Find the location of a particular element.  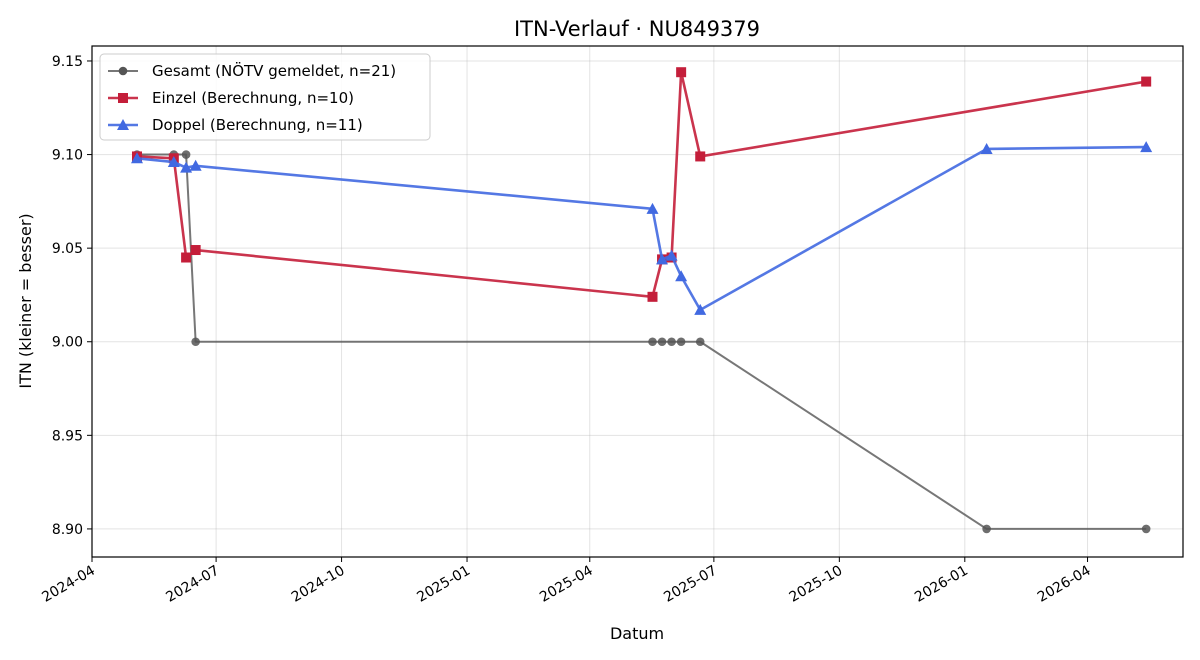

x-tick-label: 2025-01 is located at coordinates (443, 584).